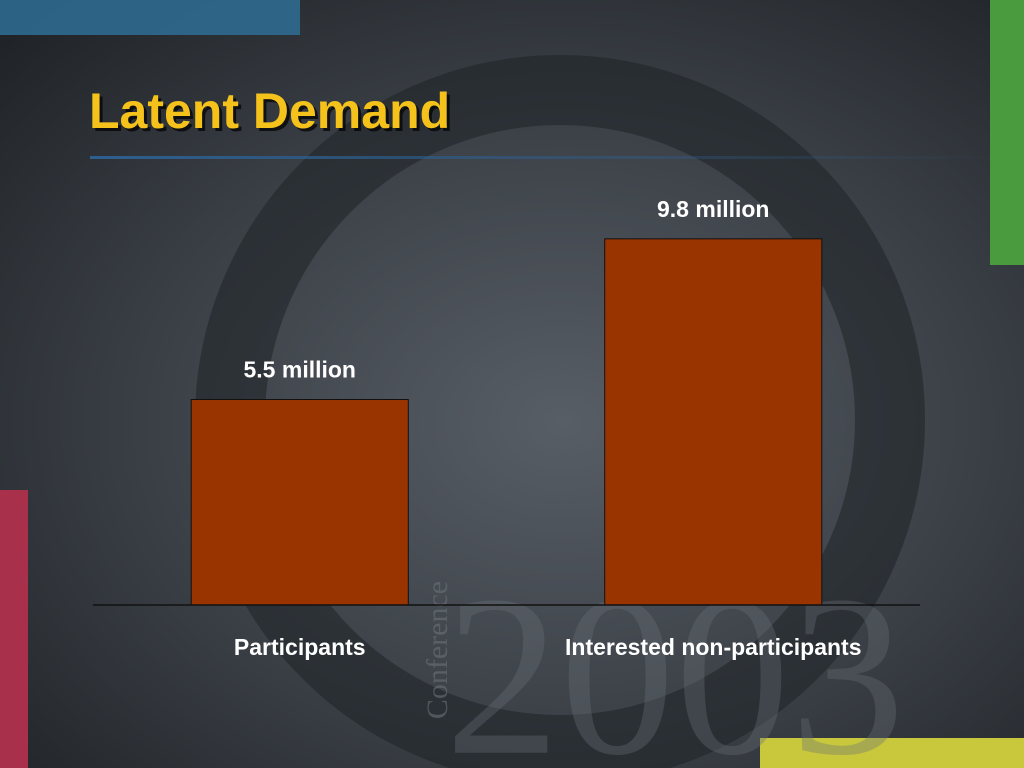  What do you see at coordinates (14, 629) in the screenshot?
I see `decor-strip-red` at bounding box center [14, 629].